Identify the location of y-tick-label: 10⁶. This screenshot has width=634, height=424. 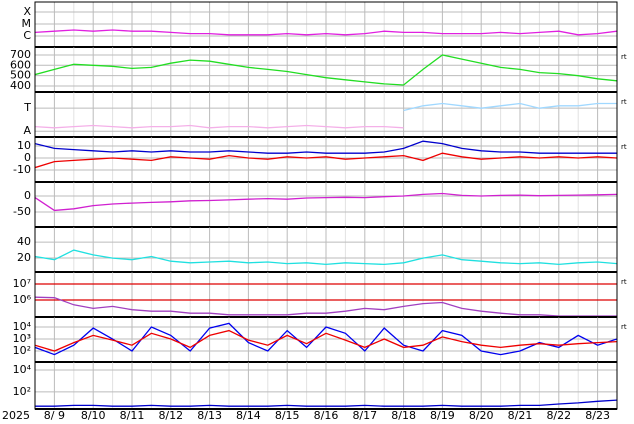
(22, 299).